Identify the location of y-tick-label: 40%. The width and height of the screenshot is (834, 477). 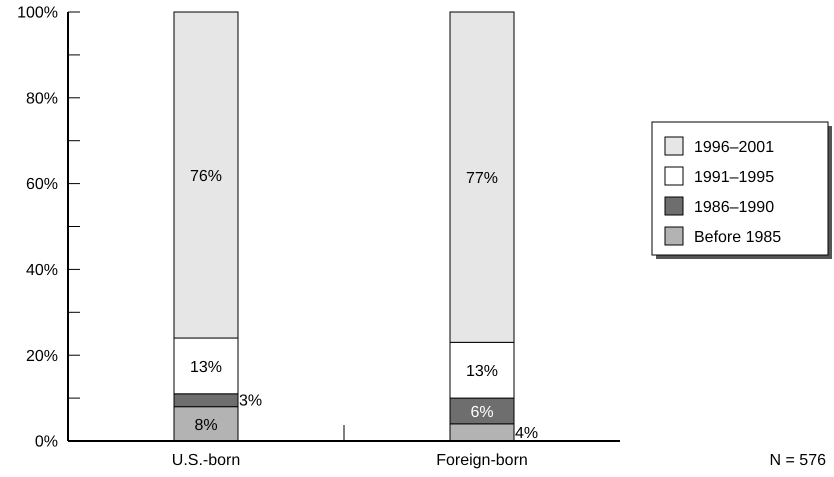
(42, 270).